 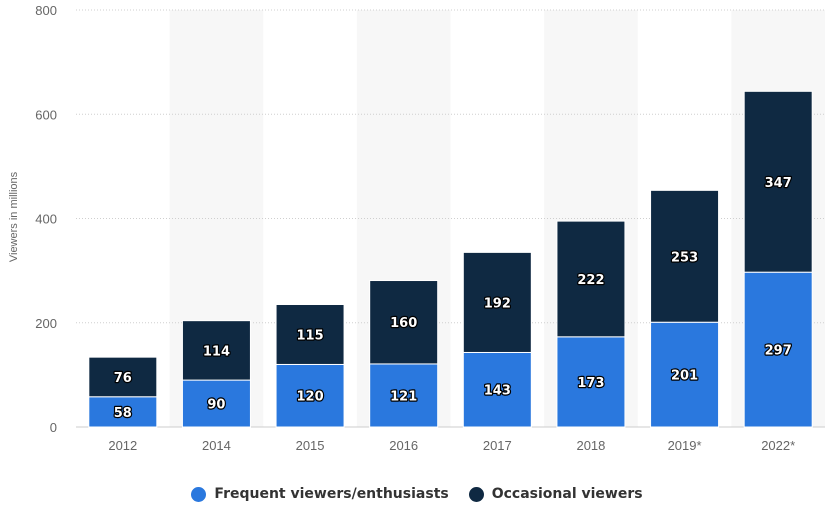 I want to click on legend-label-occasional: Occasional viewers, so click(x=567, y=494).